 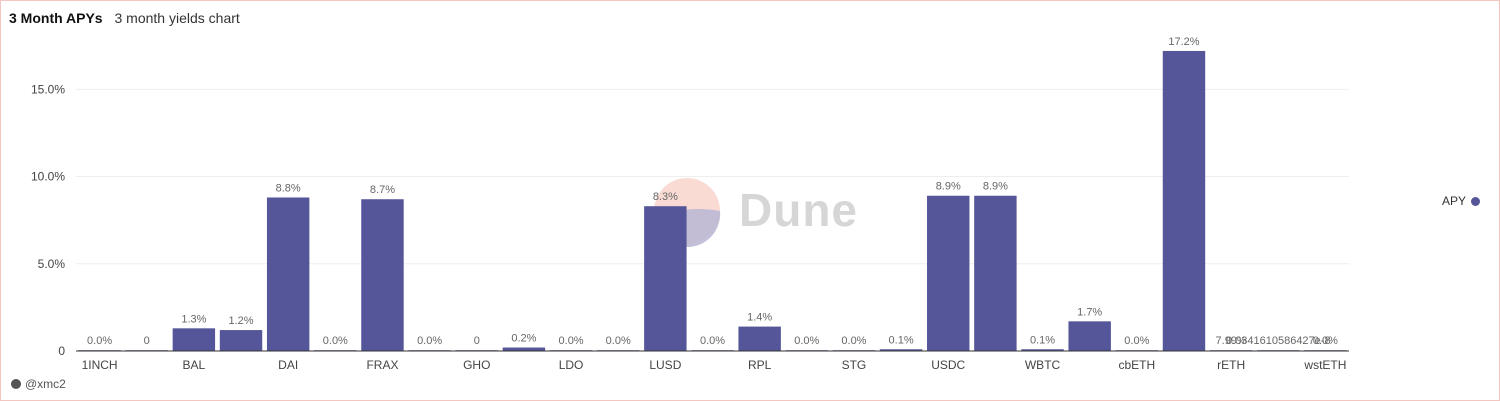 I want to click on x-tick-label: LUSD, so click(x=665, y=365).